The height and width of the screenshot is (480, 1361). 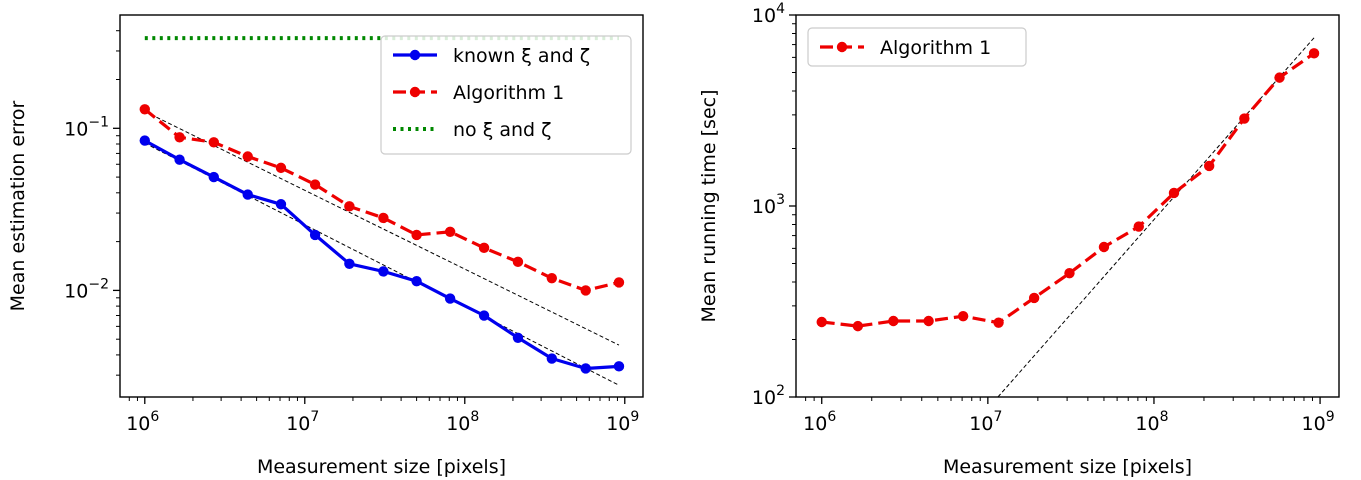 What do you see at coordinates (780, 391) in the screenshot?
I see `y-tick-exp: 2` at bounding box center [780, 391].